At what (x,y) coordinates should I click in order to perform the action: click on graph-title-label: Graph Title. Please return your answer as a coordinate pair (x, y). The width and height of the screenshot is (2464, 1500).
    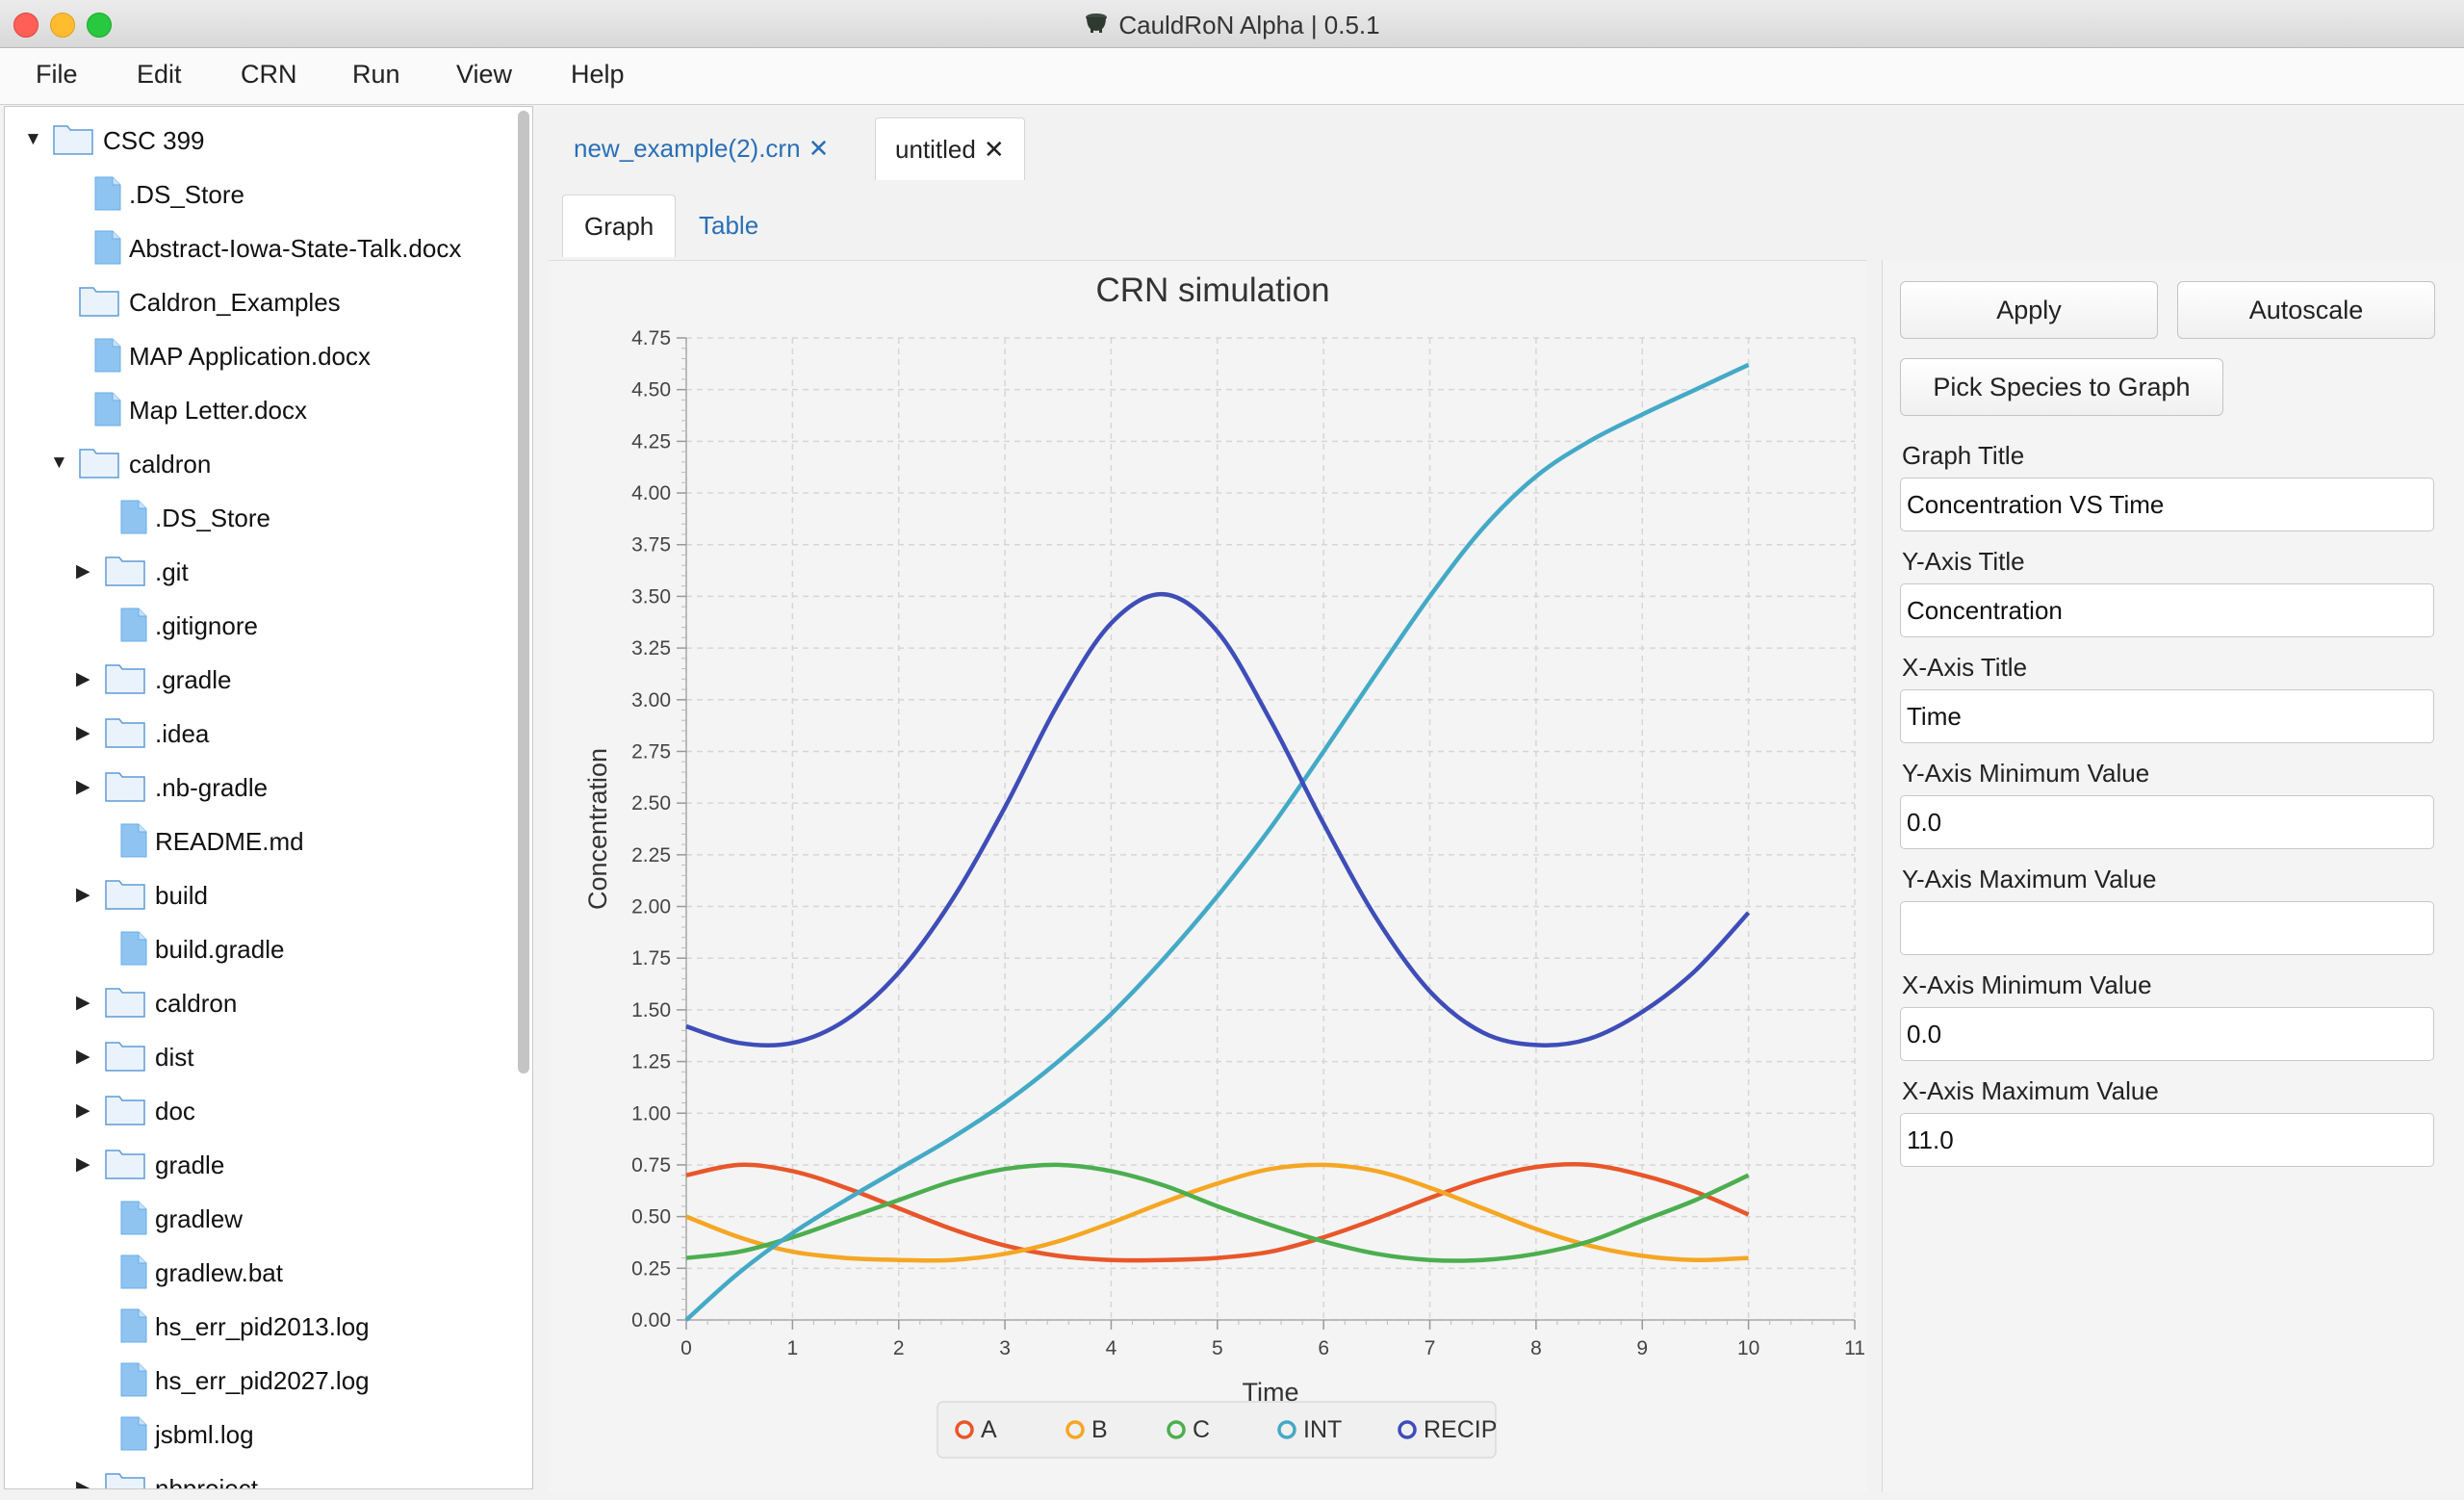
    Looking at the image, I should click on (1963, 455).